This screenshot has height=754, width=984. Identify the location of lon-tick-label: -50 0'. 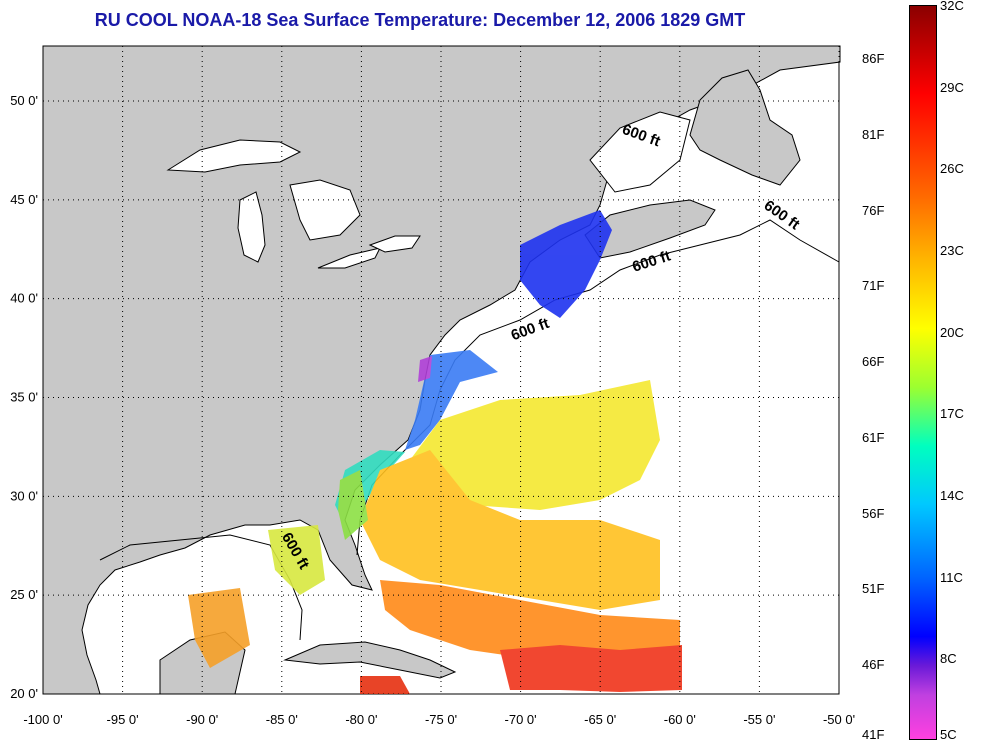
(839, 719).